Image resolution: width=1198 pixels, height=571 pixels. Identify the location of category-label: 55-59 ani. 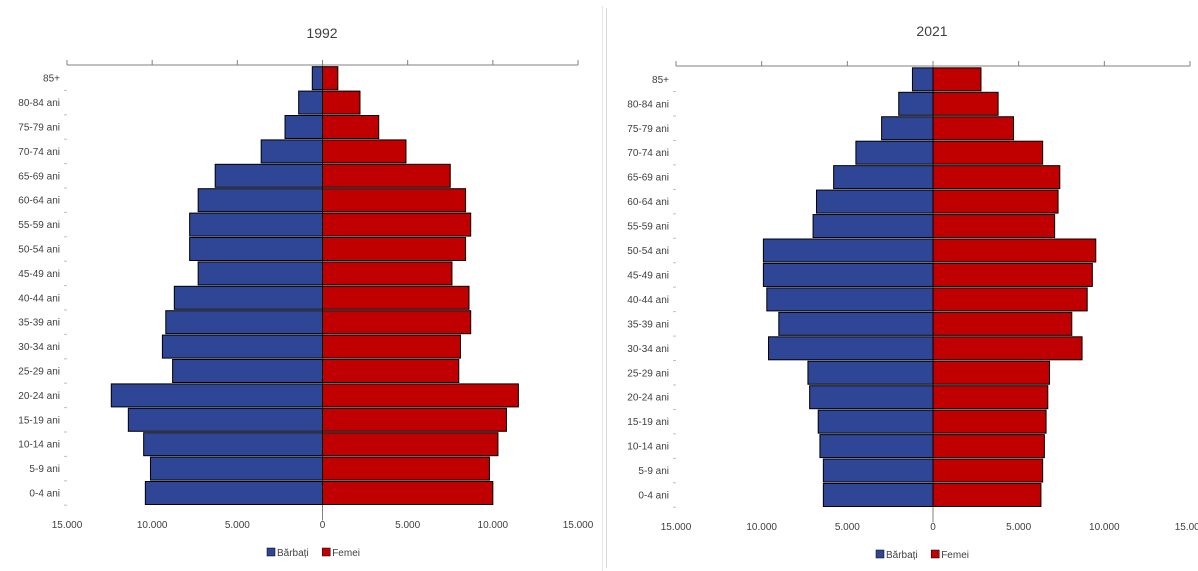
(648, 227).